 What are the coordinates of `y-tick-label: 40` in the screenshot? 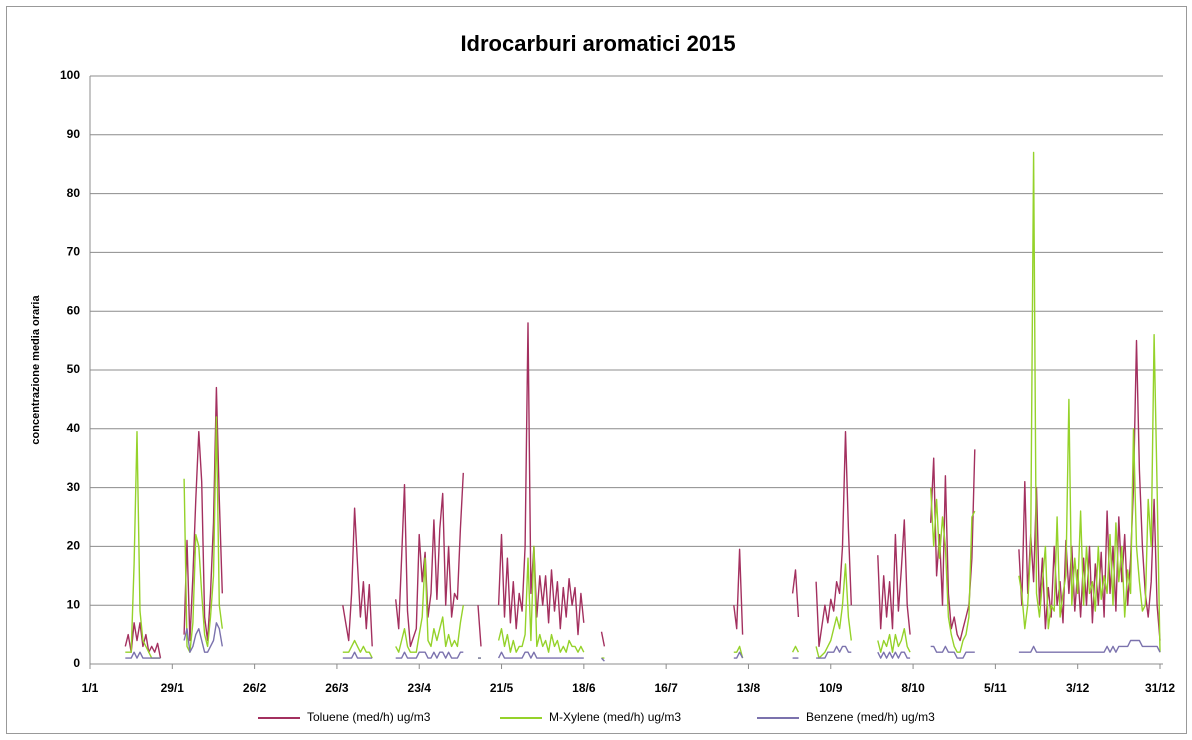 It's located at (74, 428).